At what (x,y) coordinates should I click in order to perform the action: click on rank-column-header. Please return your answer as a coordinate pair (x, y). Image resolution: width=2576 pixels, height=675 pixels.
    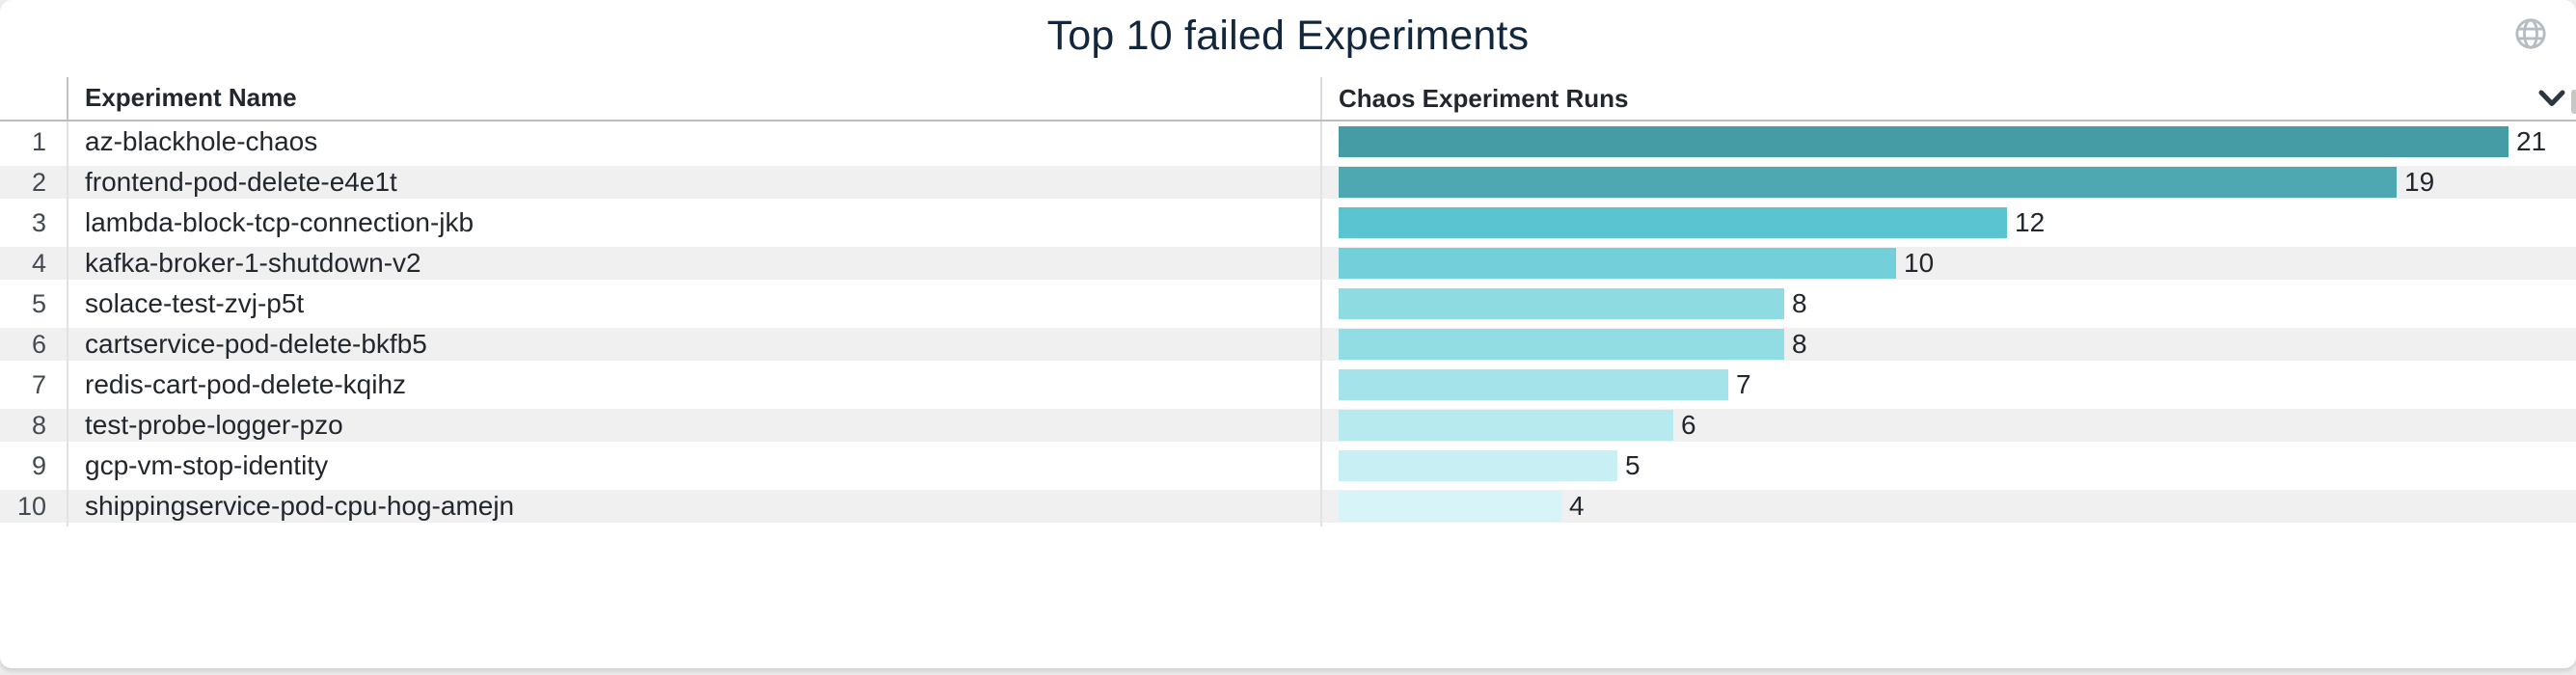
    Looking at the image, I should click on (34, 98).